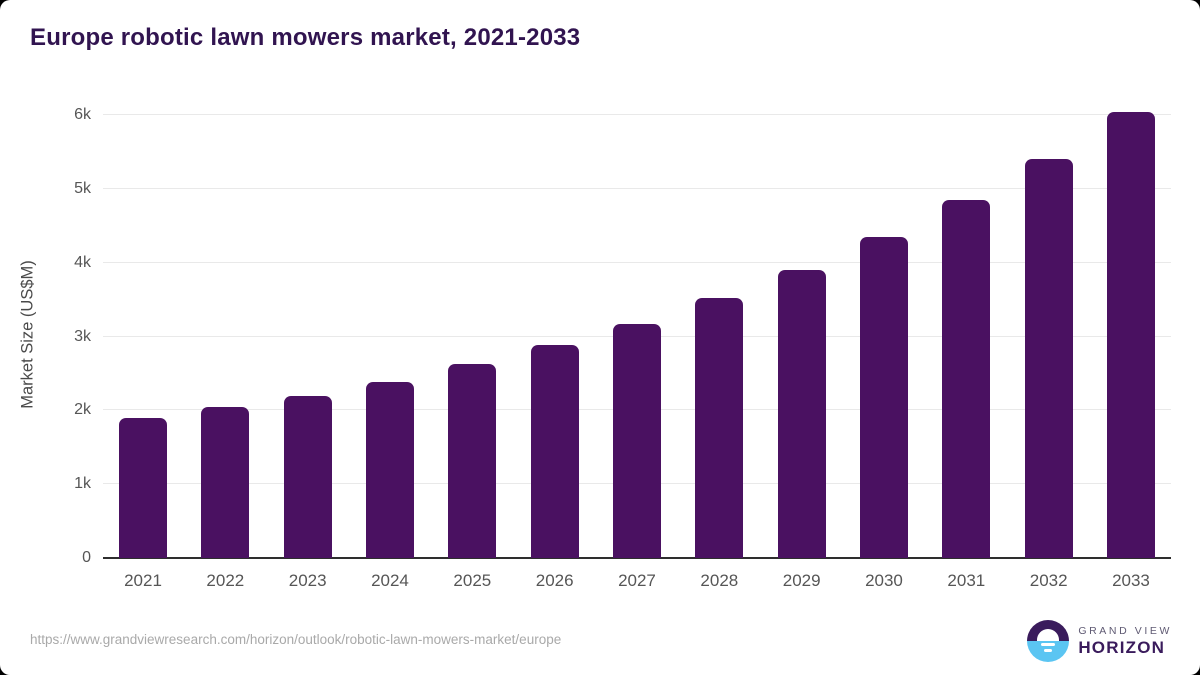  I want to click on logo-text: GRAND VIEW HORIZON, so click(1125, 641).